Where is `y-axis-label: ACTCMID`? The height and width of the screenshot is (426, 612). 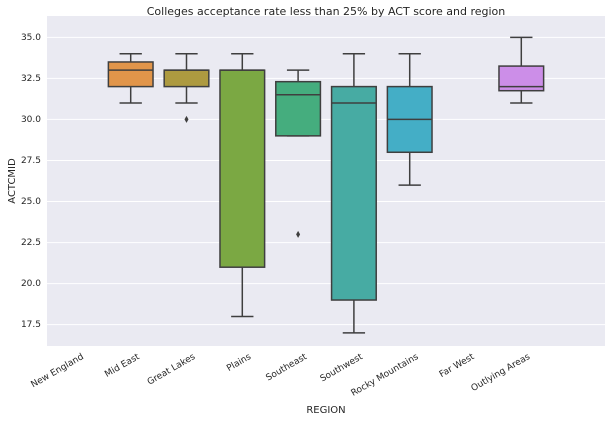 y-axis-label: ACTCMID is located at coordinates (12, 181).